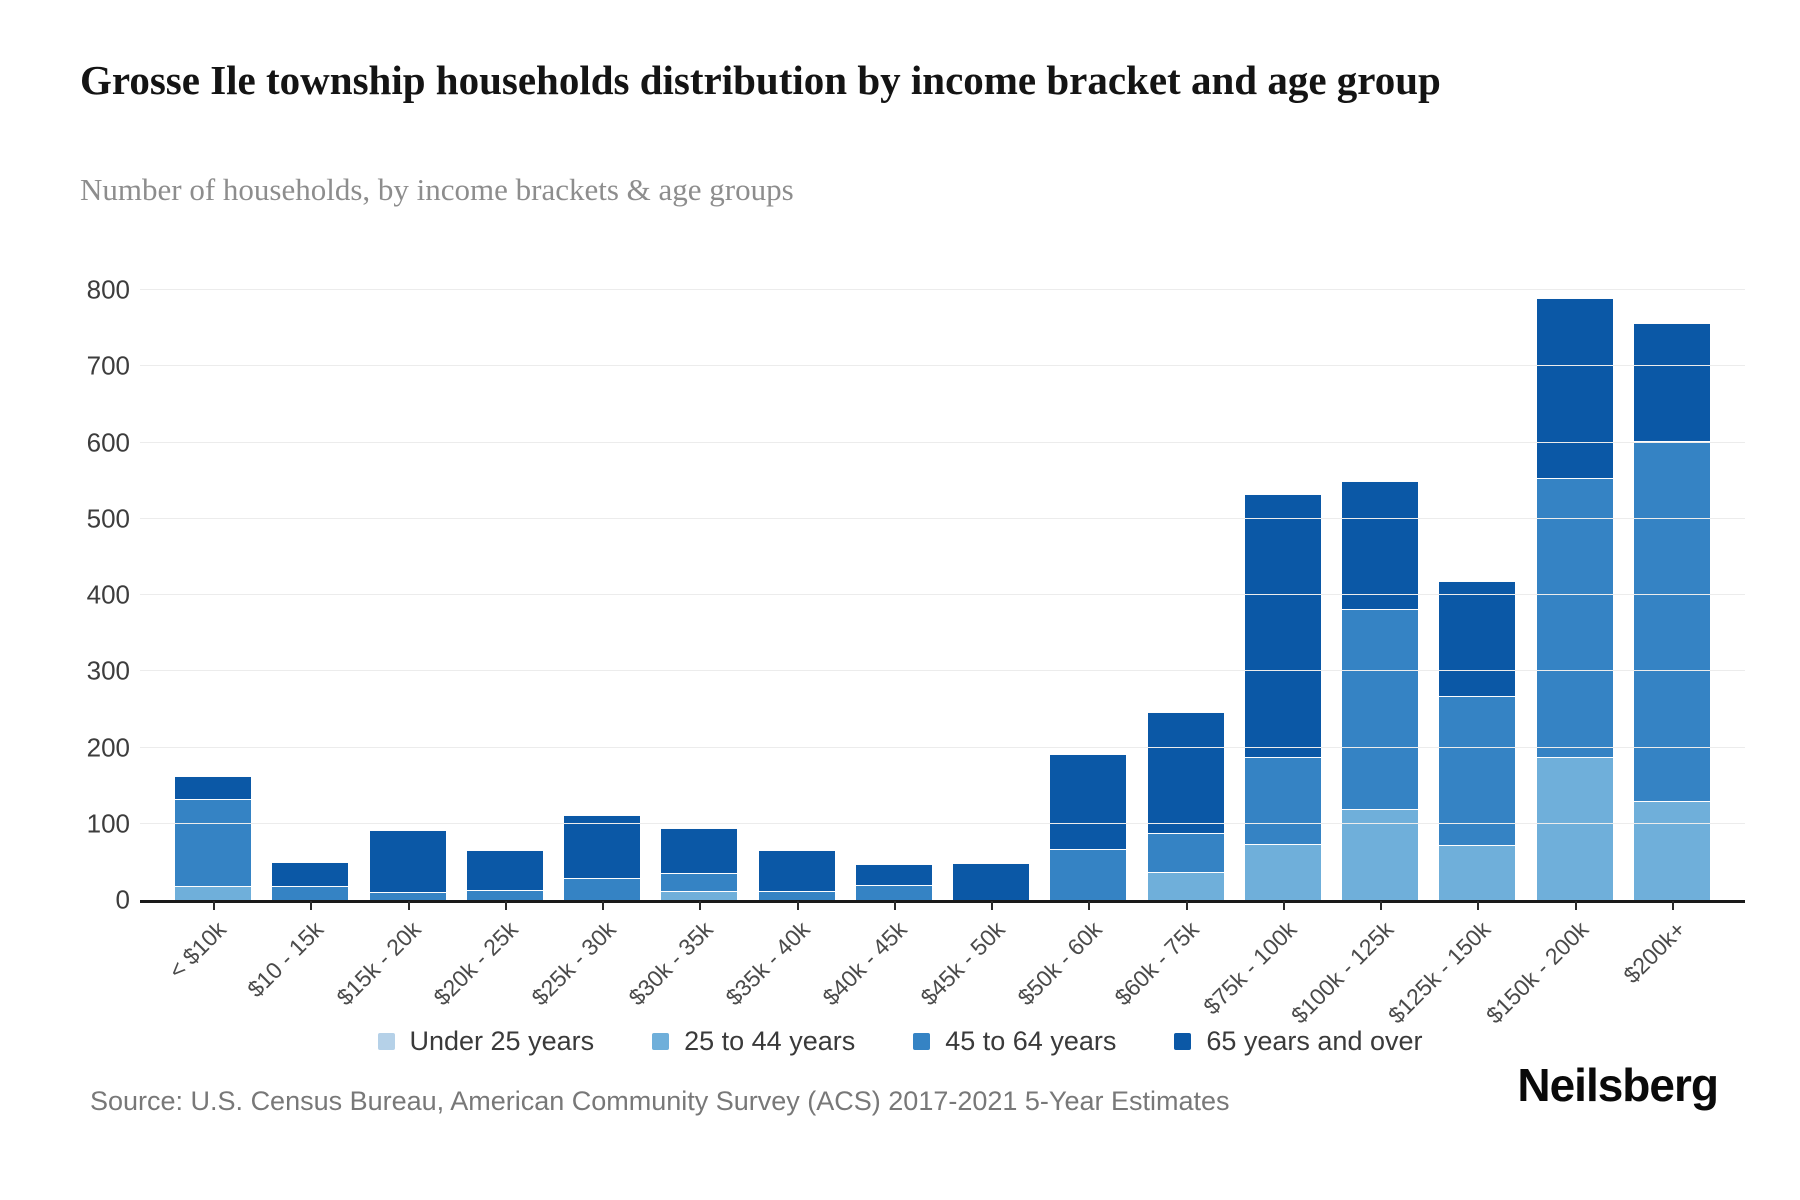 This screenshot has width=1800, height=1200. What do you see at coordinates (108, 365) in the screenshot?
I see `y-tick-label-700: 700` at bounding box center [108, 365].